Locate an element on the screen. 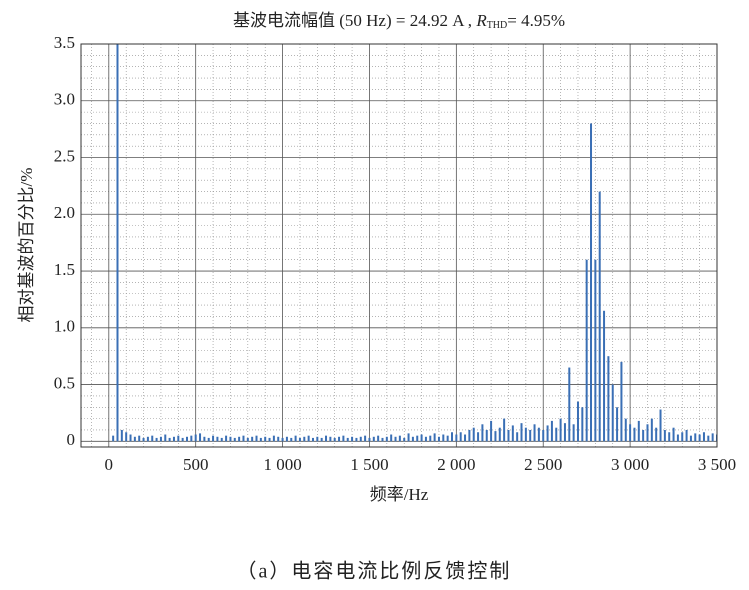 Image resolution: width=749 pixels, height=590 pixels. chart-title: 基波电流幅值 (50 Hz) = 24.92 A , RTHD= 4.95% is located at coordinates (399, 21).